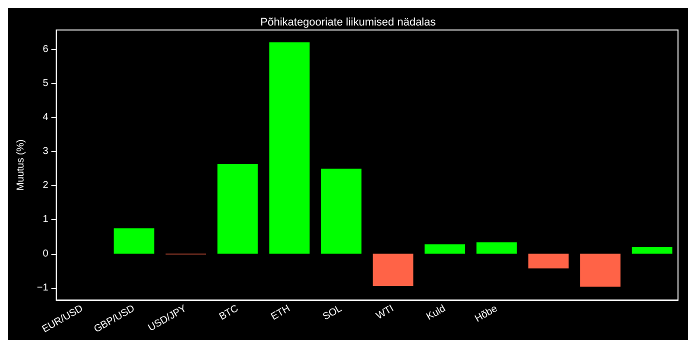 The width and height of the screenshot is (696, 348). I want to click on chart-title: Põhikategooriate liikumised nädalas, so click(348, 22).